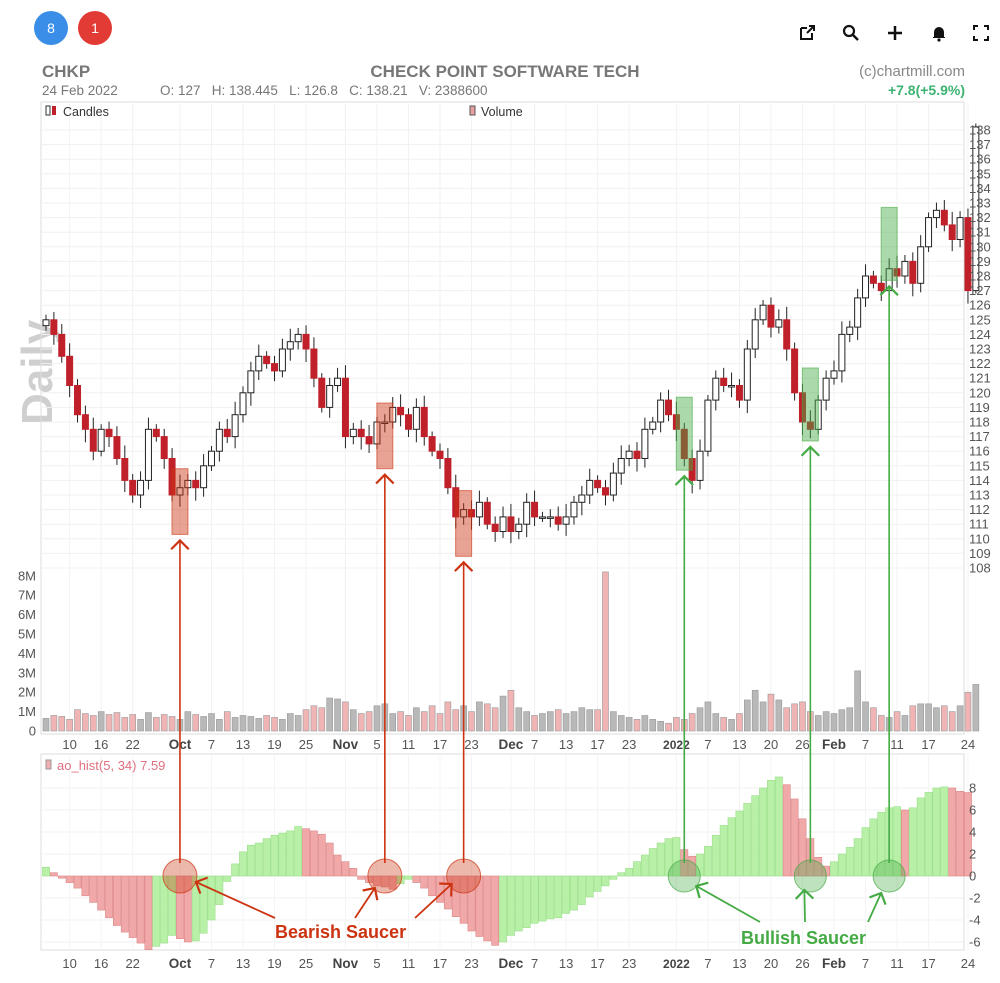  Describe the element at coordinates (385, 876) in the screenshot. I see `saucer-circle` at that location.